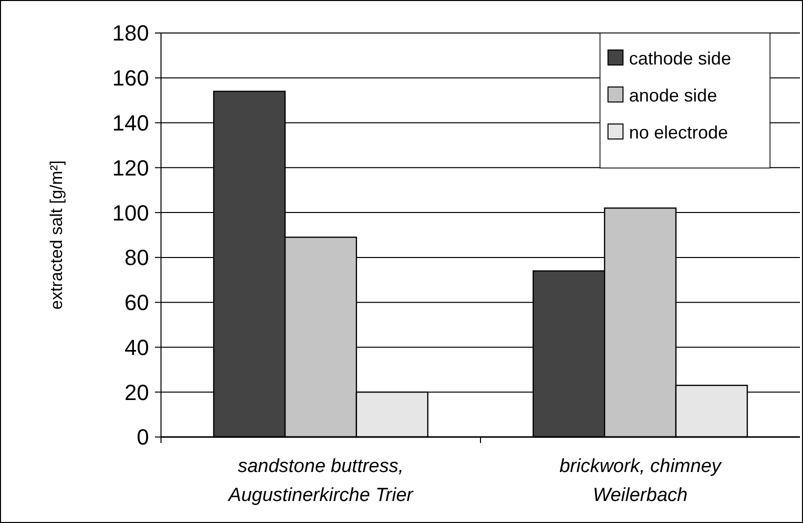 Image resolution: width=803 pixels, height=523 pixels. I want to click on y-tick-label: 180, so click(130, 33).